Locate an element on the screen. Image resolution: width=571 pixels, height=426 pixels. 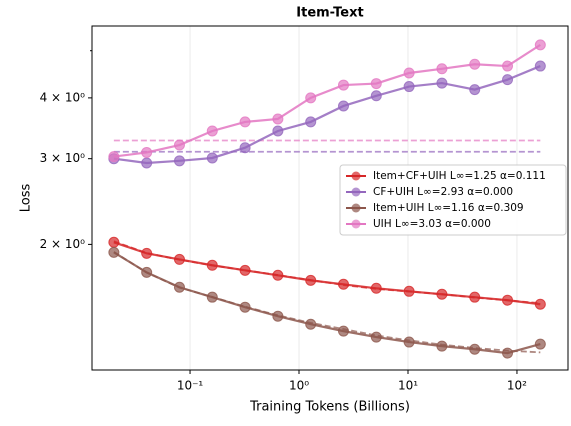
x-tick-label: 10⁻¹ is located at coordinates (190, 386).